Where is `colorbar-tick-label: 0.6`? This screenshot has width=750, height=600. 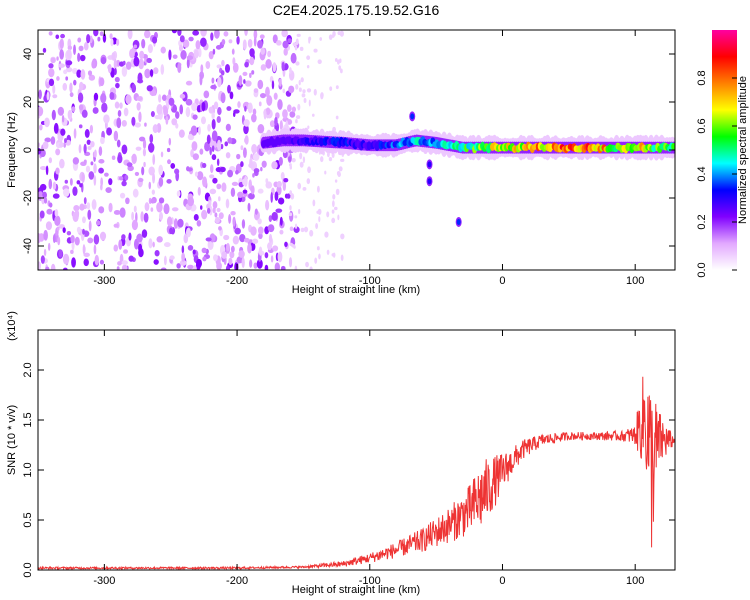
colorbar-tick-label: 0.6 is located at coordinates (702, 125).